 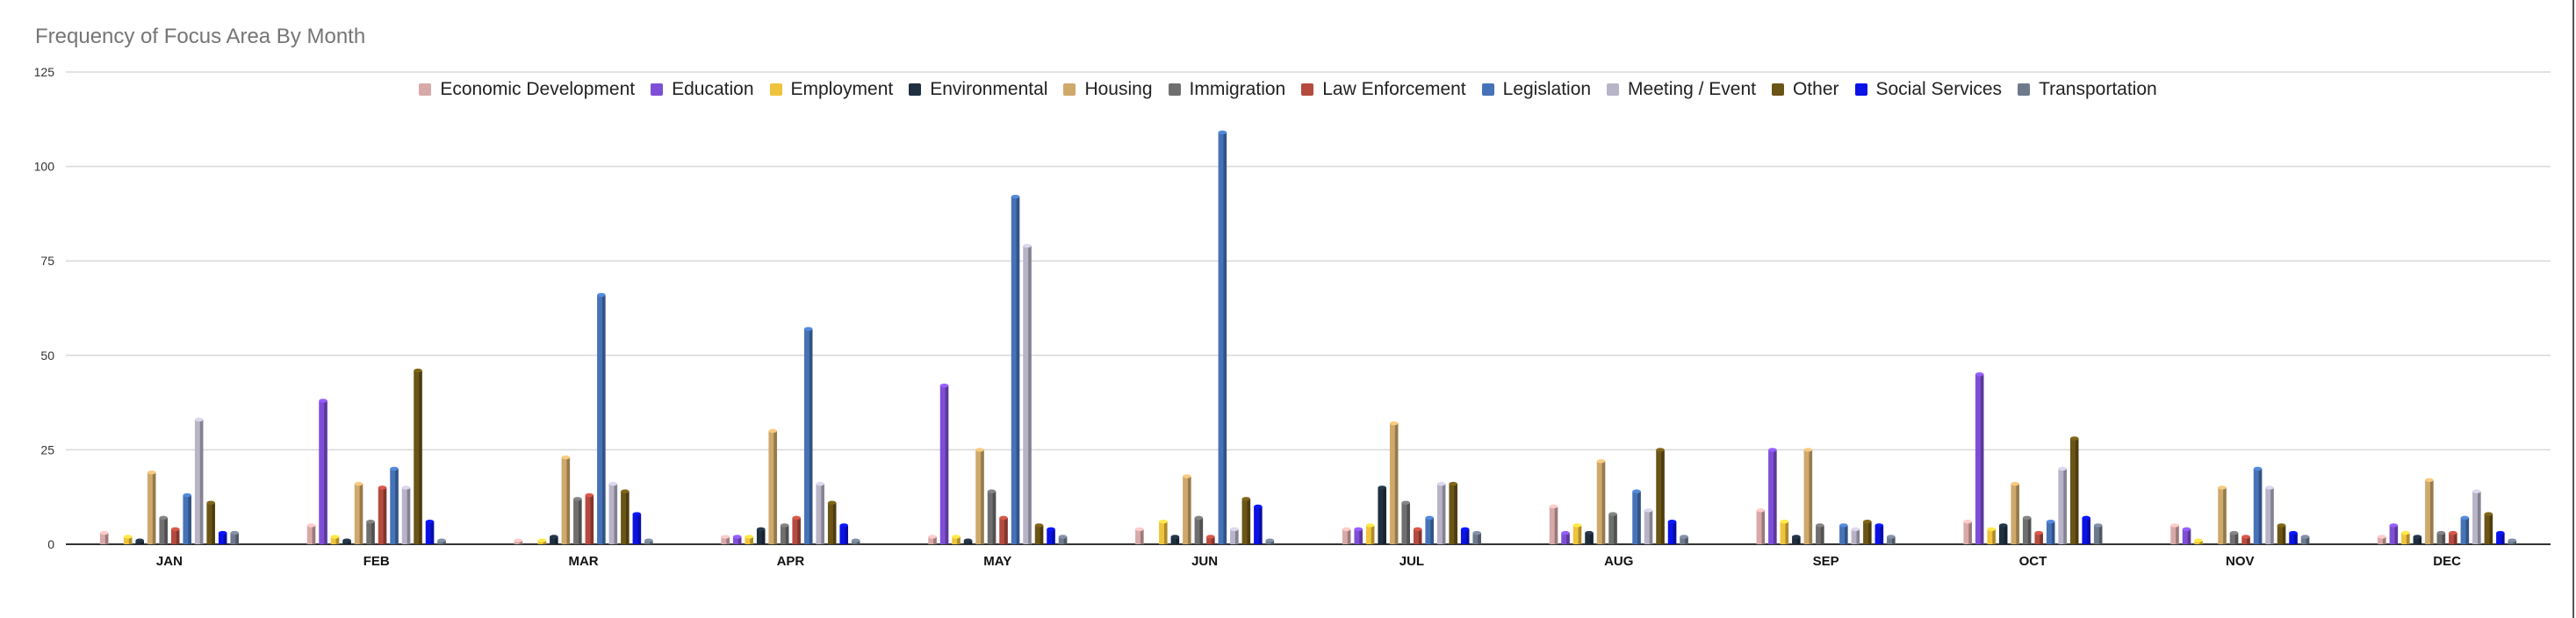 What do you see at coordinates (47, 356) in the screenshot?
I see `y-tick-label: 50` at bounding box center [47, 356].